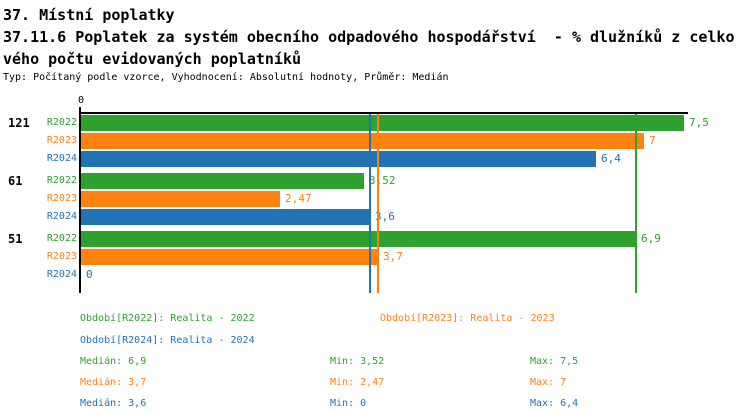 The image size is (750, 414). I want to click on bar-value-label: 3,7, so click(393, 256).